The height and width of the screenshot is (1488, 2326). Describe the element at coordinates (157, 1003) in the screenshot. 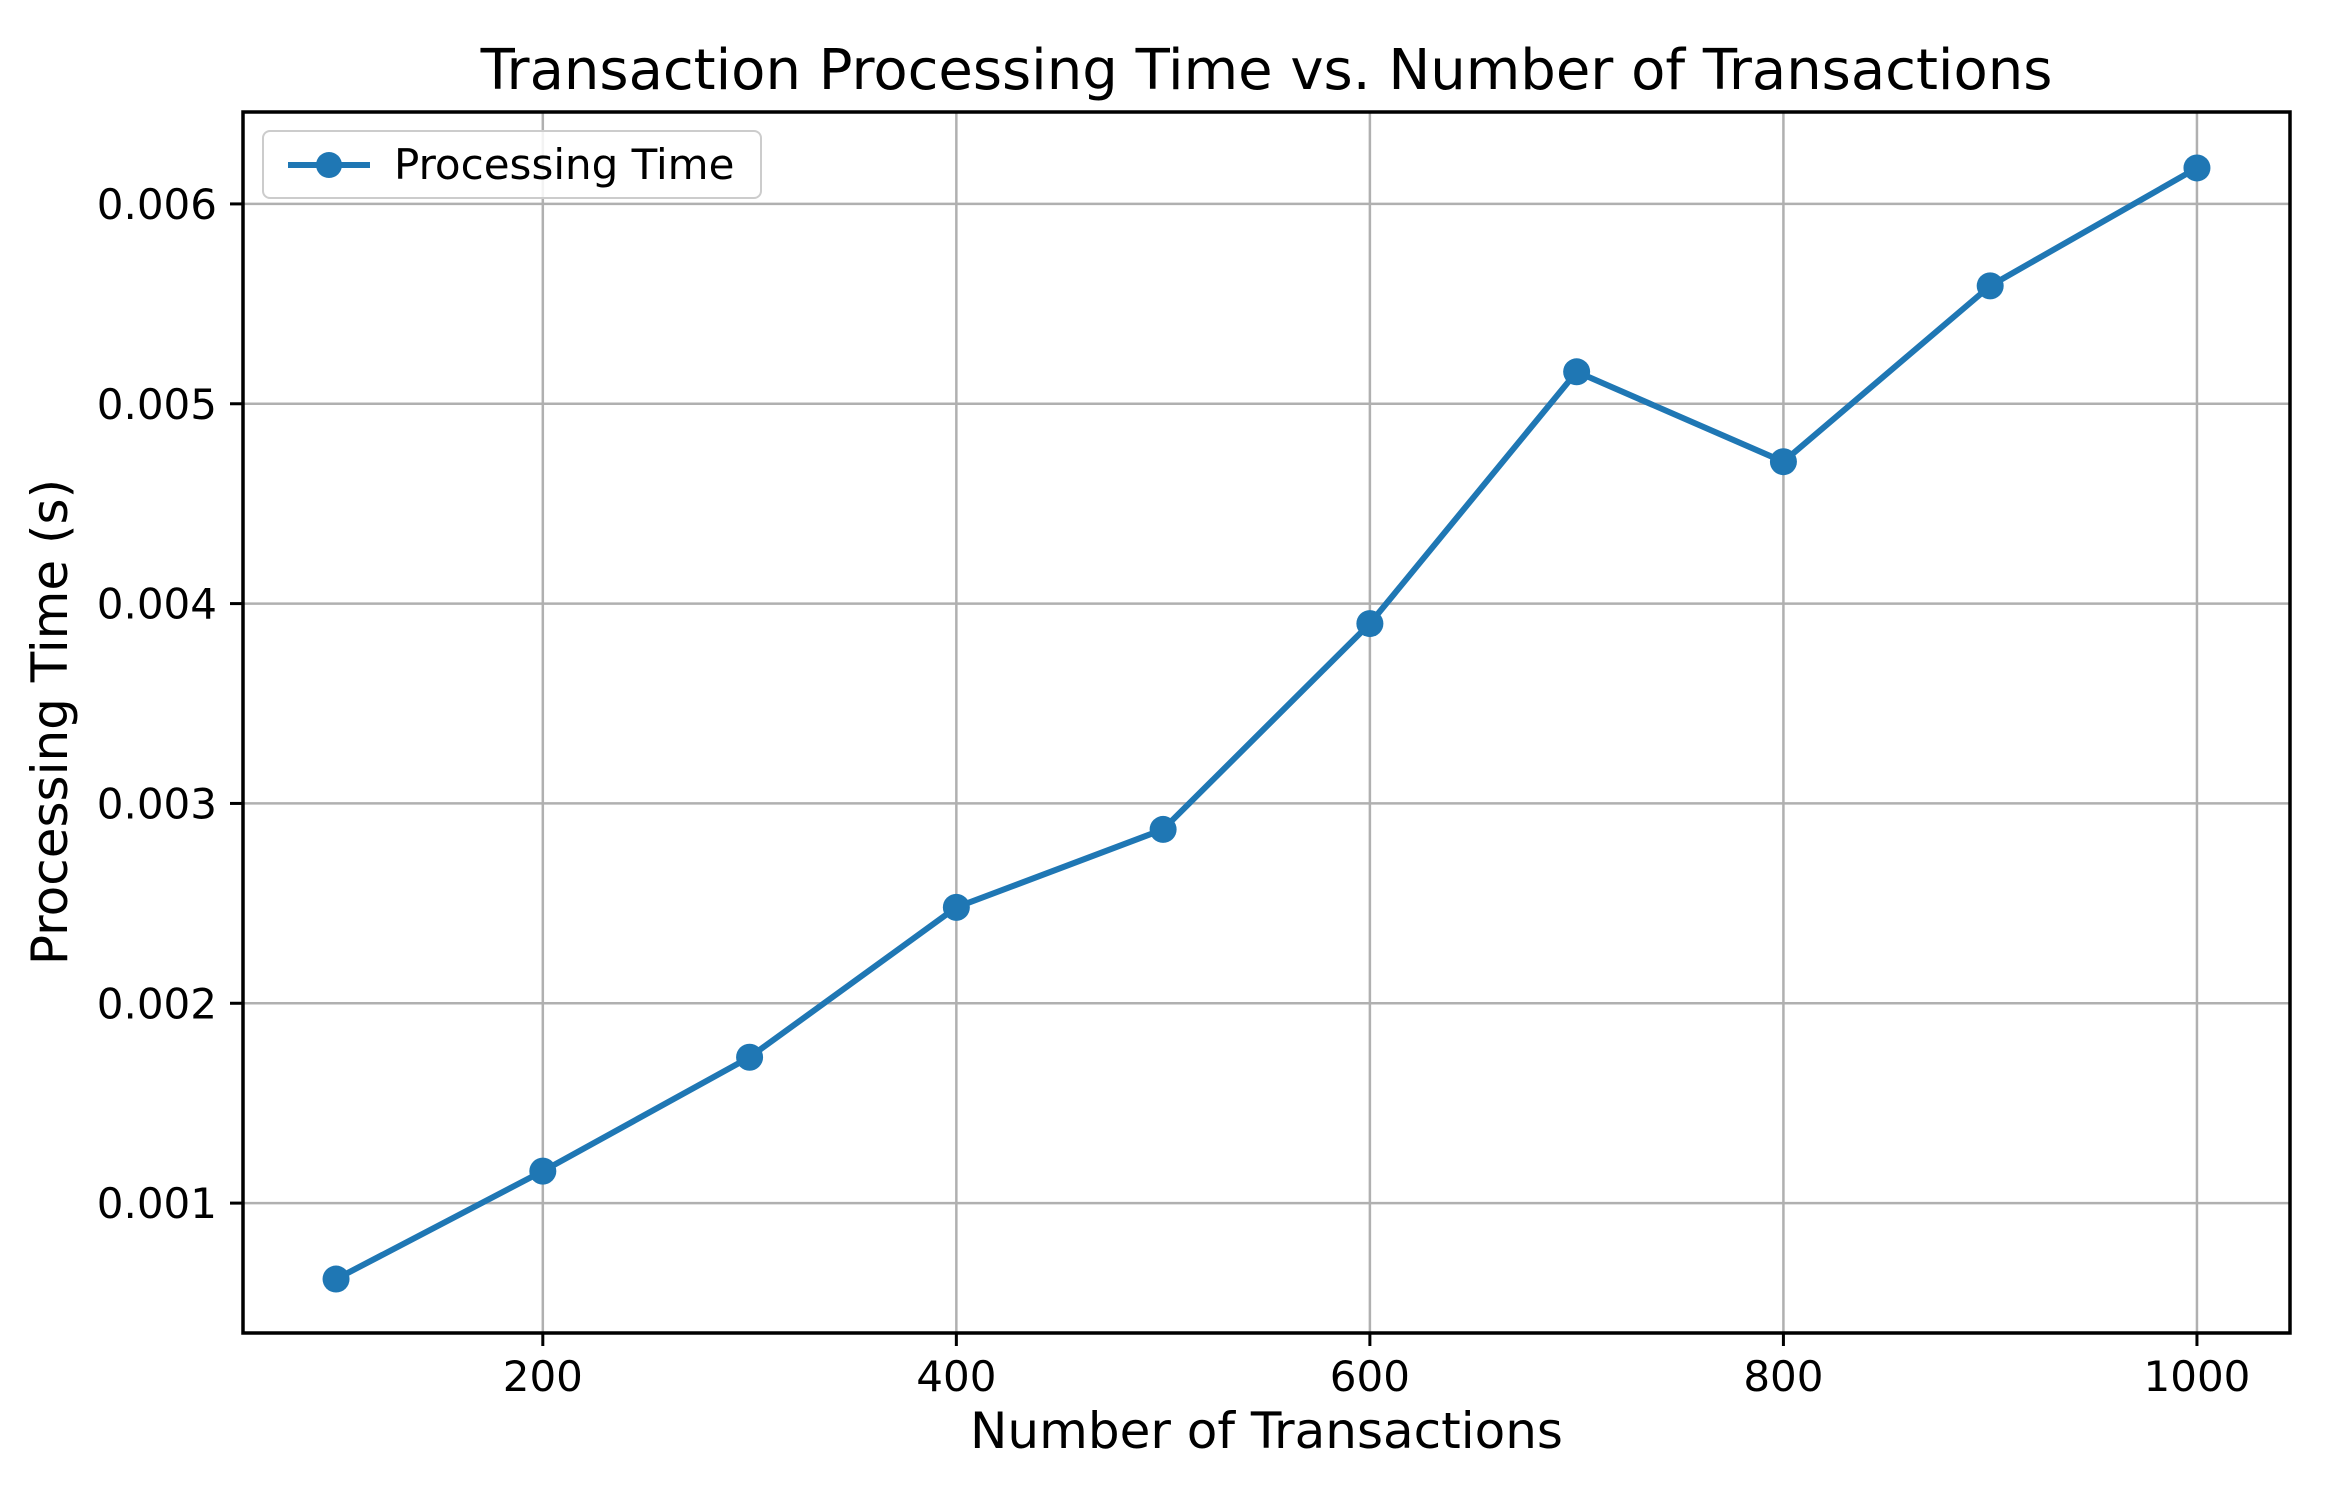

I see `y-tick-label: 0.002` at that location.